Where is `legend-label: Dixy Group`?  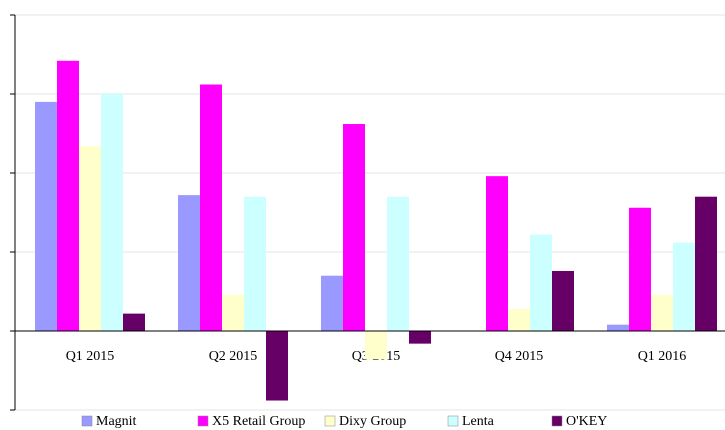 legend-label: Dixy Group is located at coordinates (372, 421).